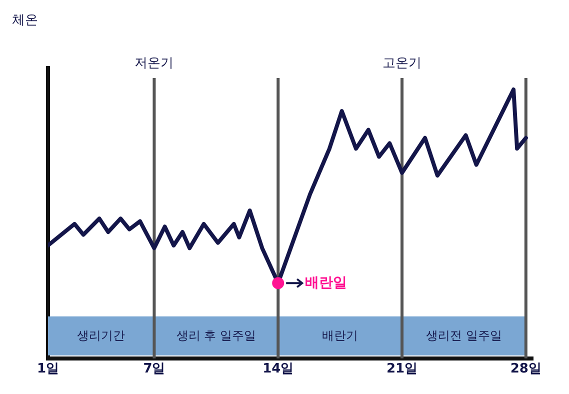 This screenshot has width=569, height=394. I want to click on x-tick-label: 14일, so click(278, 369).